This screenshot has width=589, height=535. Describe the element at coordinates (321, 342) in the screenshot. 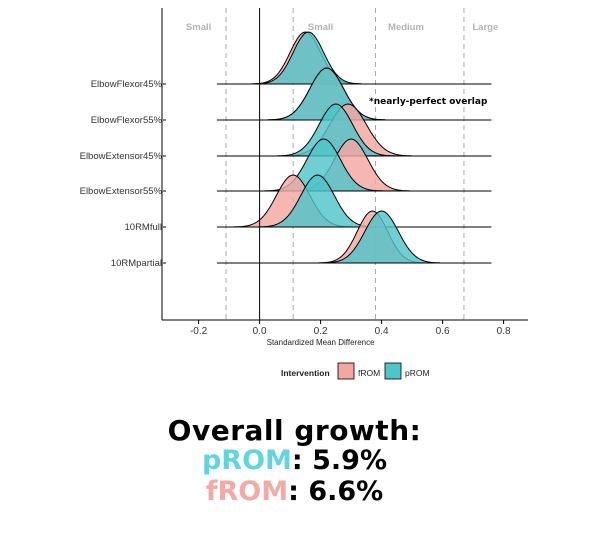

I see `x-axis-title: Standardized Mean Difference` at that location.